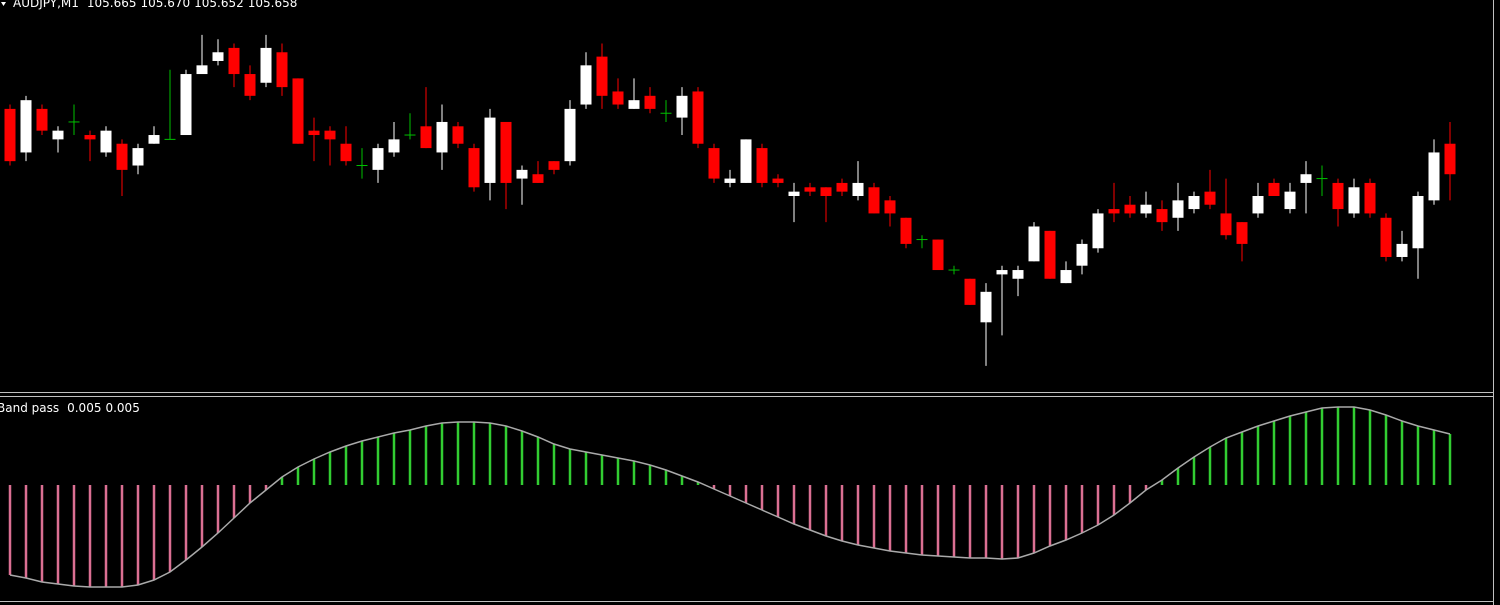 Image resolution: width=1500 pixels, height=605 pixels. I want to click on symbol: AUDJPY,M1, so click(46, 5).